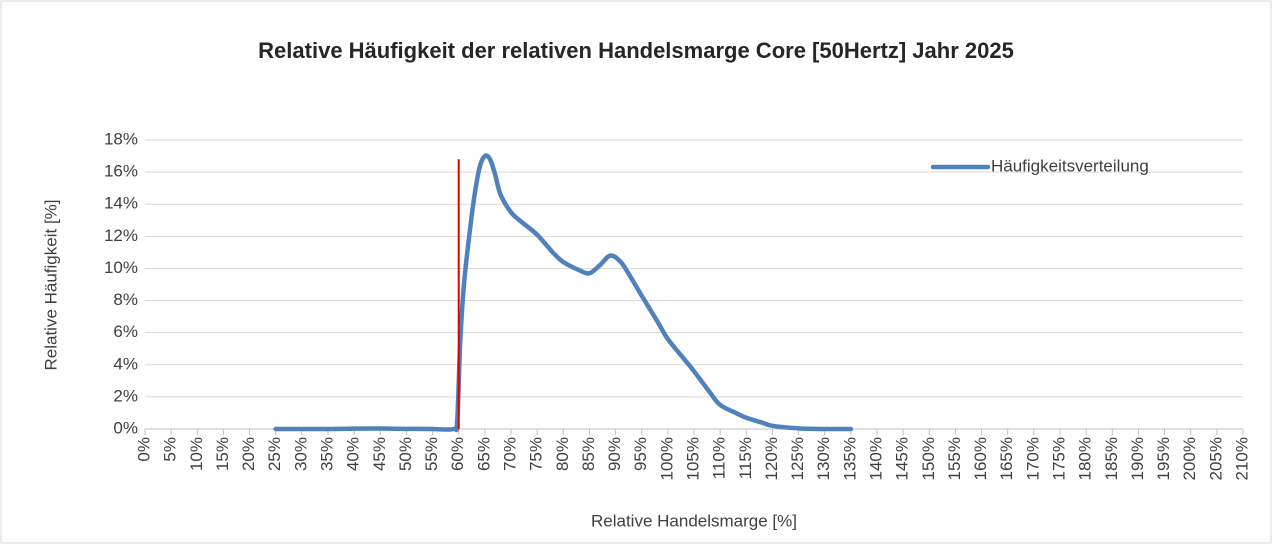 Image resolution: width=1272 pixels, height=544 pixels. I want to click on x-tick-label: 170%, so click(1032, 458).